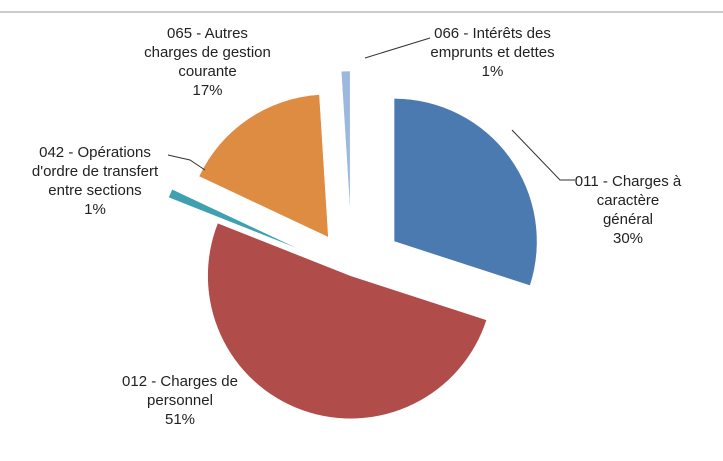 This screenshot has height=461, width=723. What do you see at coordinates (180, 419) in the screenshot?
I see `value-label: 51%` at bounding box center [180, 419].